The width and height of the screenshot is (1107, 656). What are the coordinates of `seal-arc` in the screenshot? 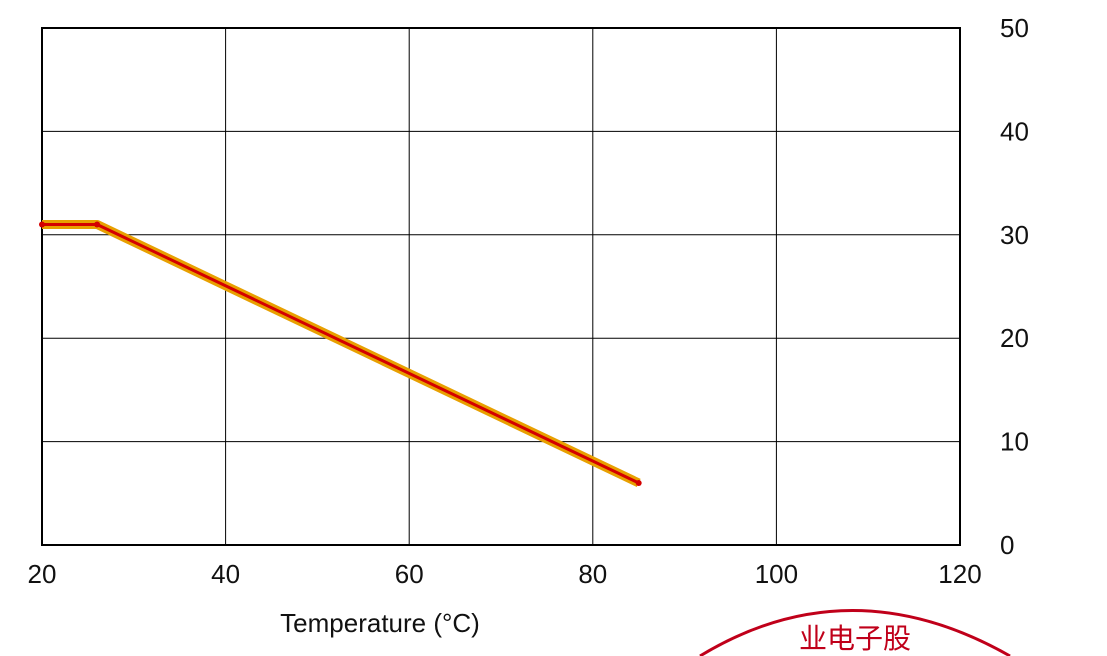 It's located at (855, 632).